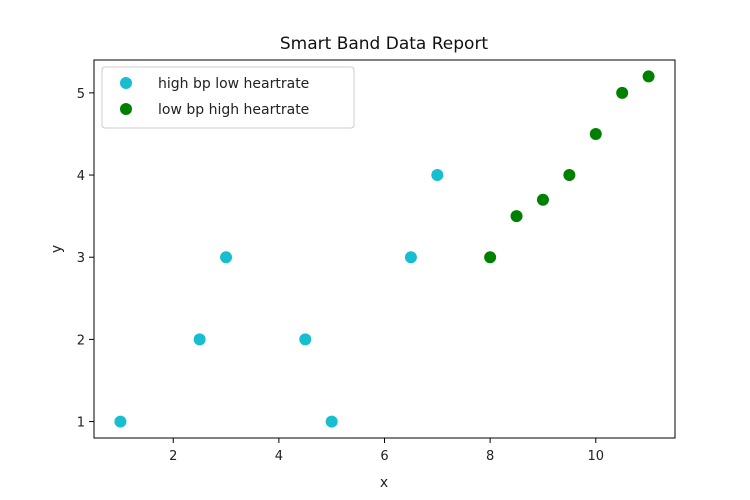 The height and width of the screenshot is (500, 750). I want to click on y-tick-label: 4, so click(81, 176).